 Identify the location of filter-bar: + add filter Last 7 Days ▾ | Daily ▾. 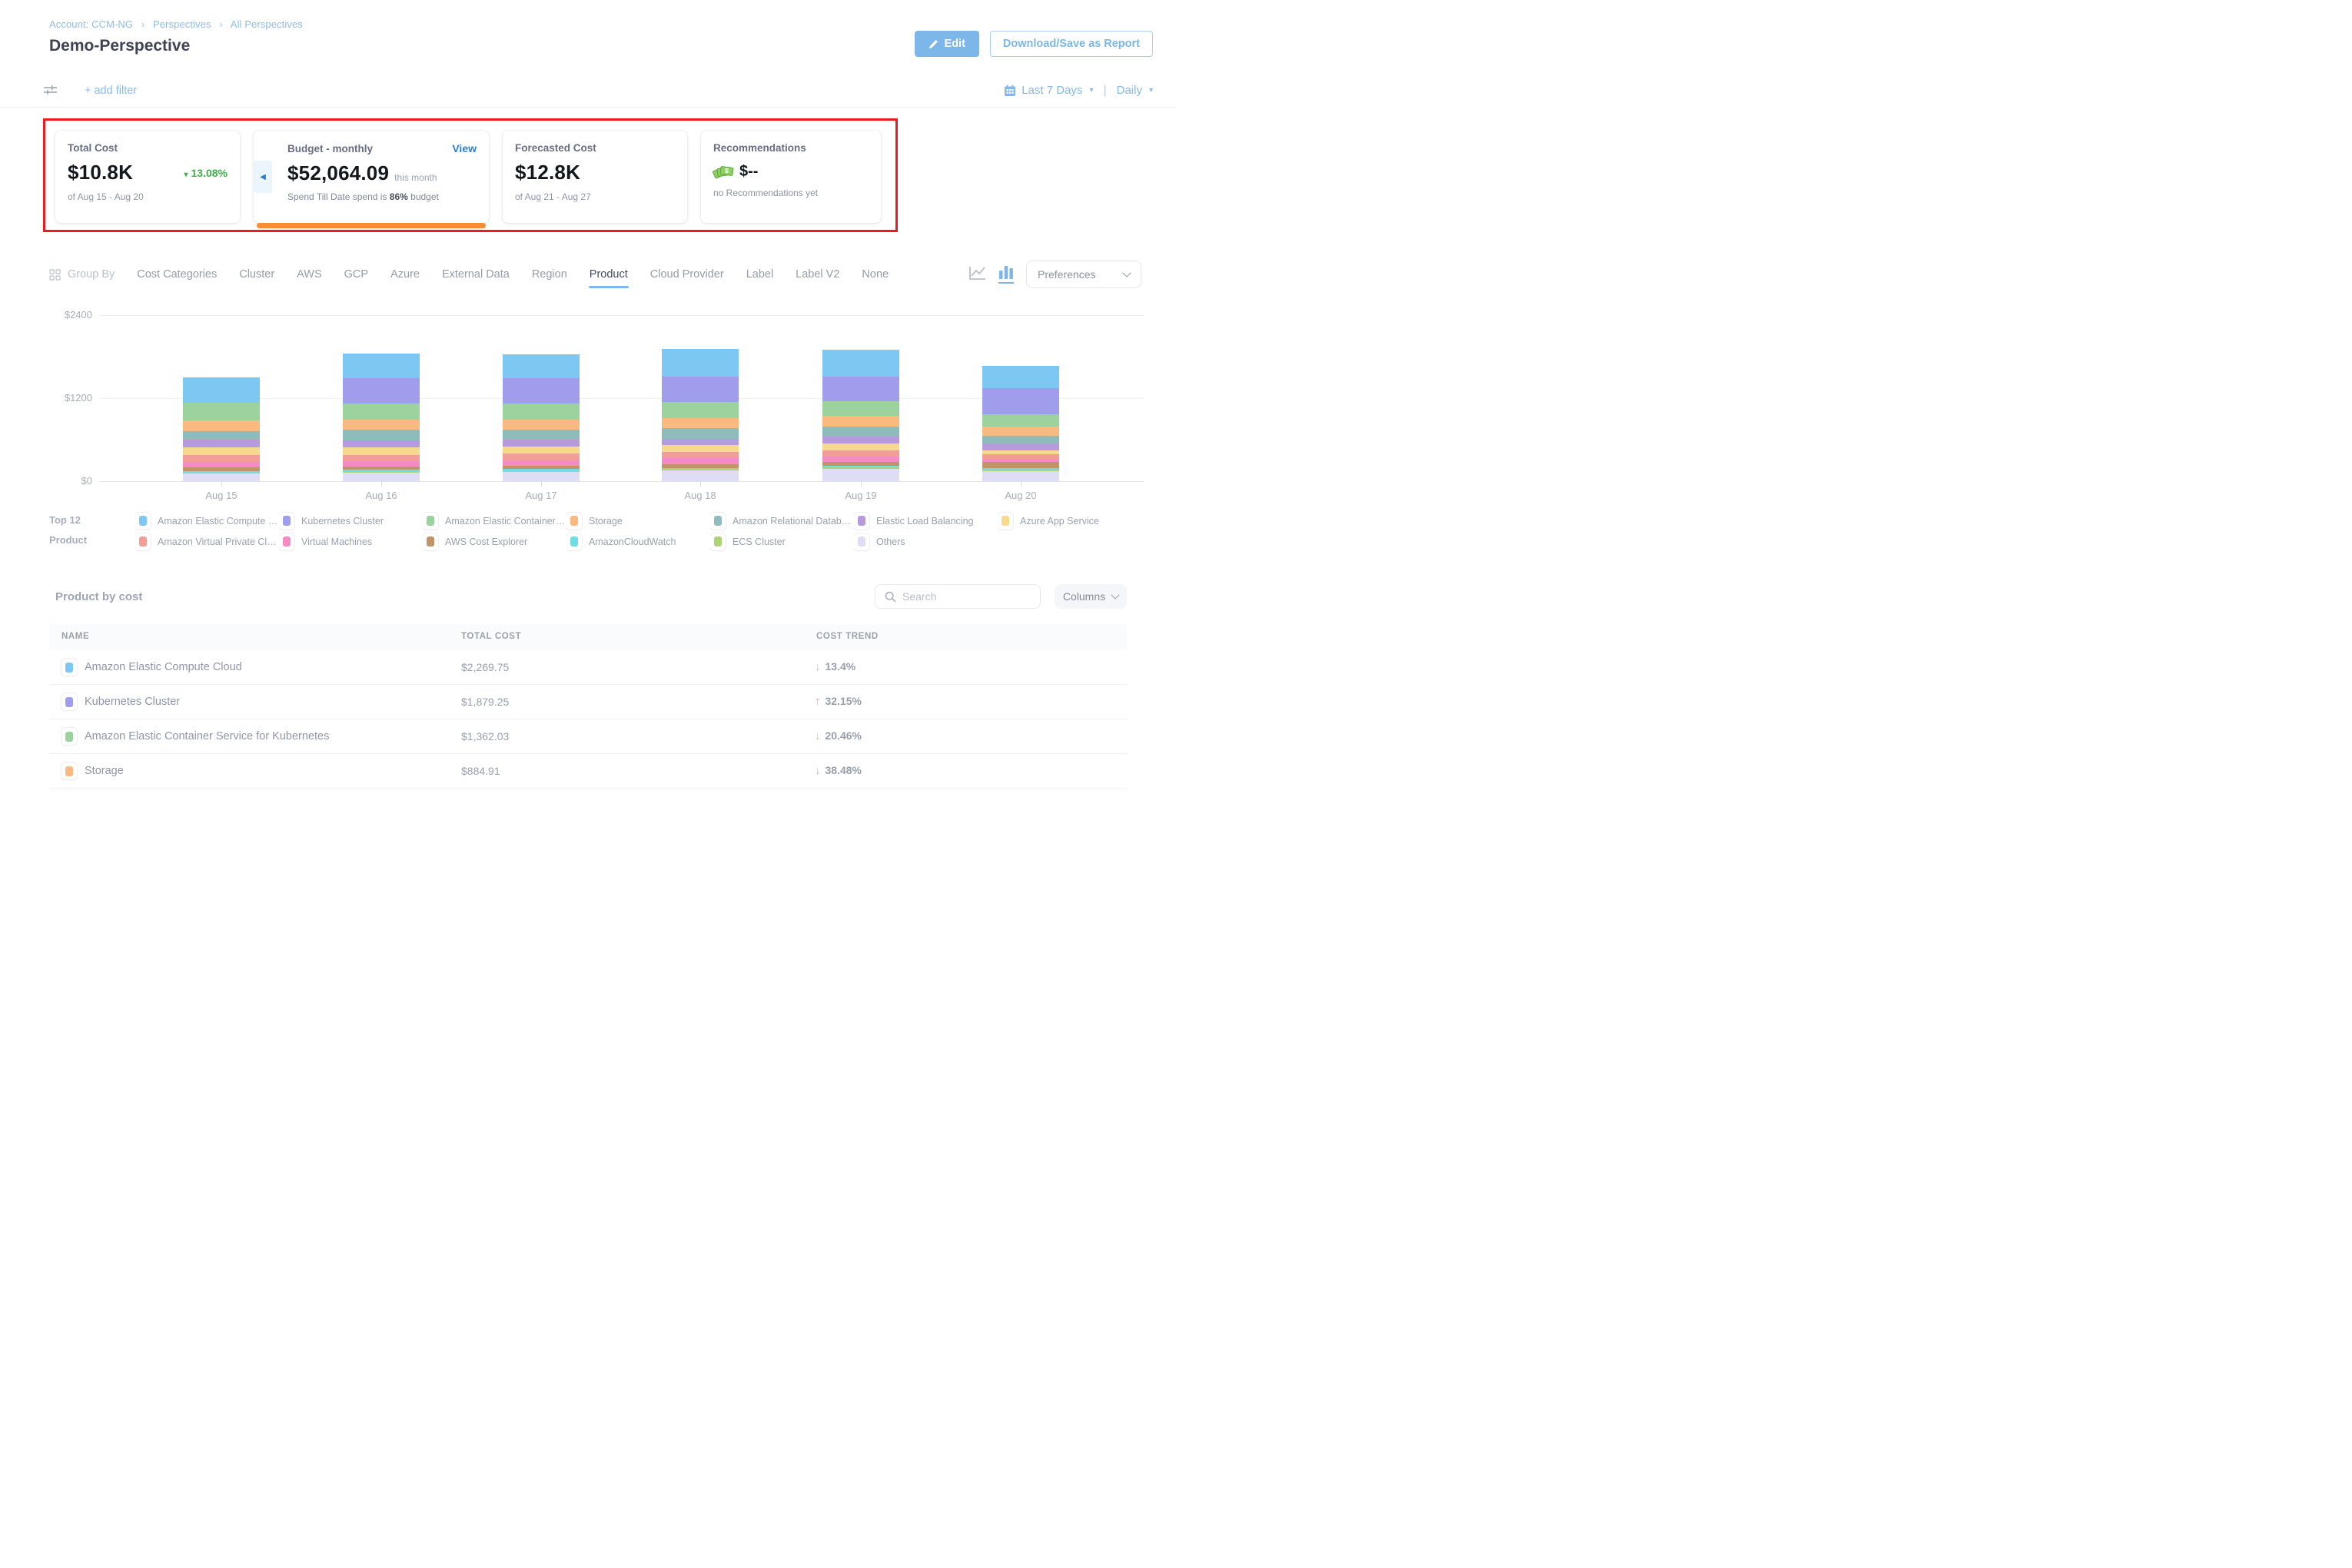
(588, 91).